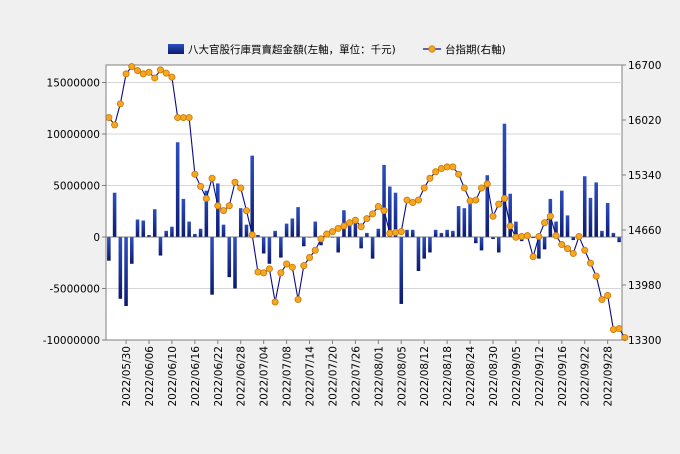 Image resolution: width=680 pixels, height=454 pixels. Describe the element at coordinates (471, 376) in the screenshot. I see `x-tick-label: 2022/08/24` at that location.